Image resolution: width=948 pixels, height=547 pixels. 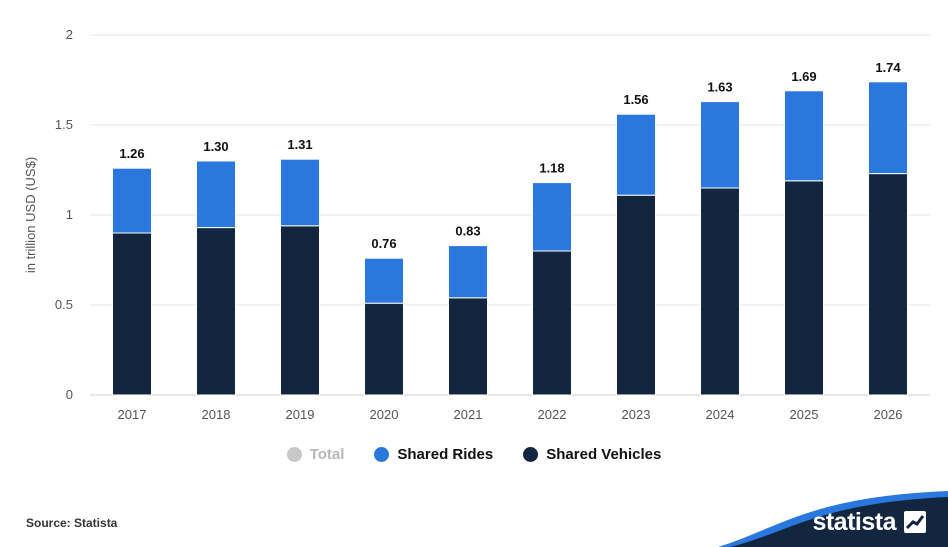 What do you see at coordinates (468, 346) in the screenshot?
I see `bar-shared-vehicles-2021` at bounding box center [468, 346].